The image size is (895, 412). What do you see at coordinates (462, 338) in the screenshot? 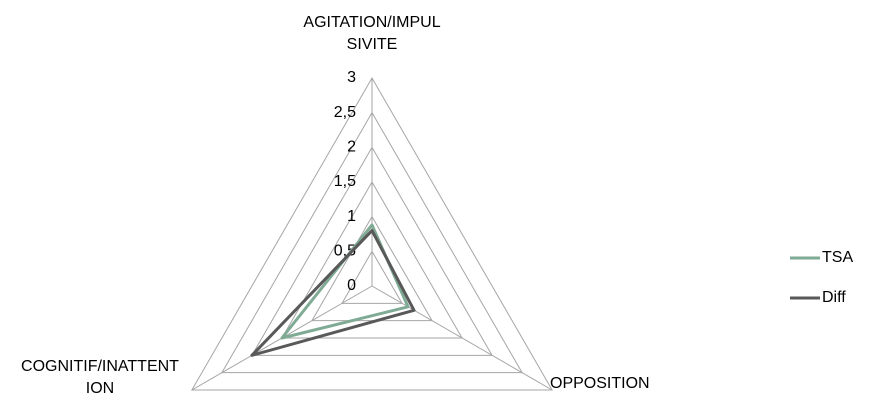
I see `axis-spoke` at bounding box center [462, 338].